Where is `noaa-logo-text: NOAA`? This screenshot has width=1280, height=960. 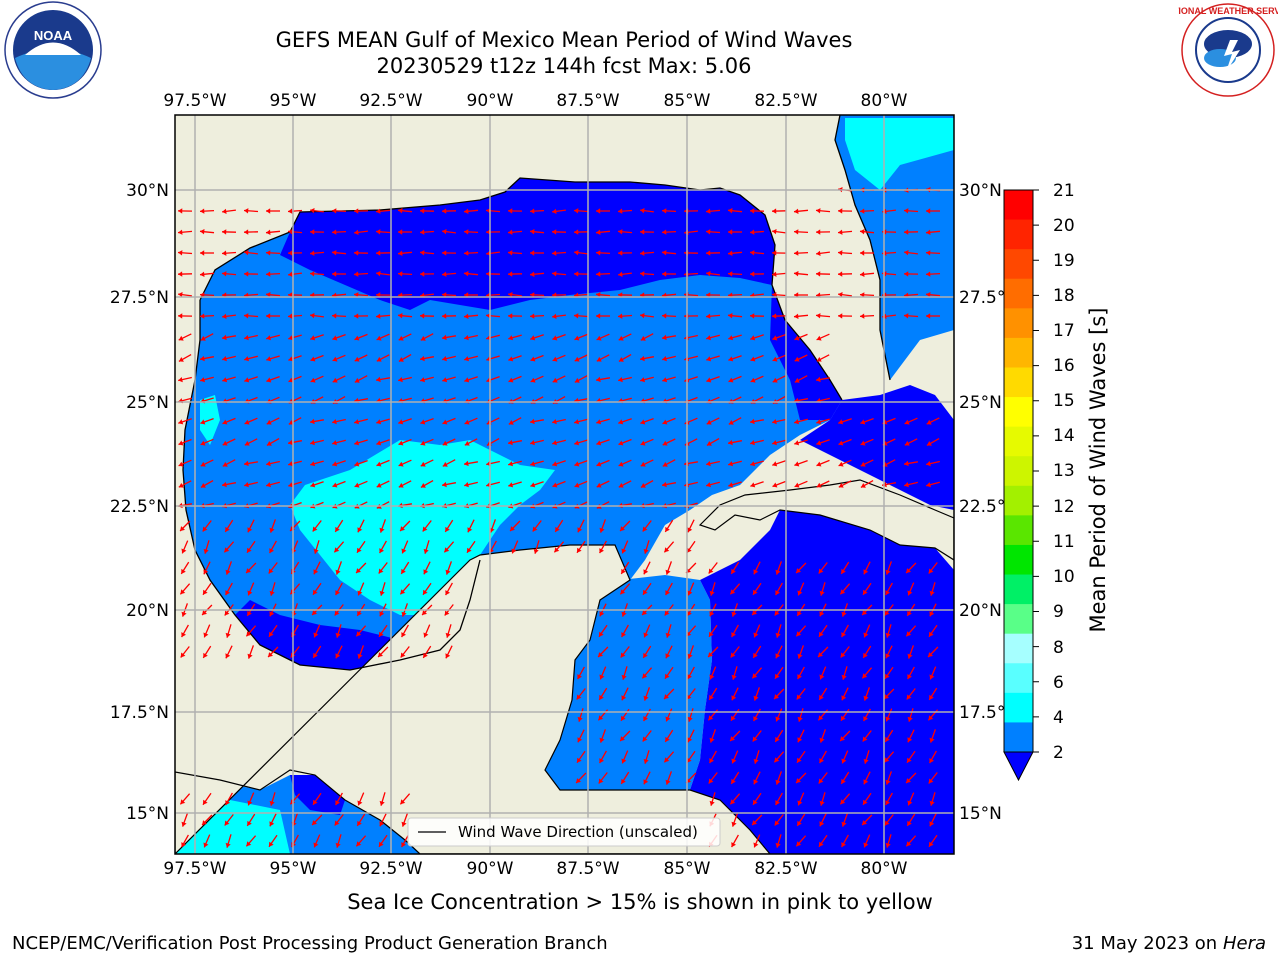 noaa-logo-text: NOAA is located at coordinates (53, 35).